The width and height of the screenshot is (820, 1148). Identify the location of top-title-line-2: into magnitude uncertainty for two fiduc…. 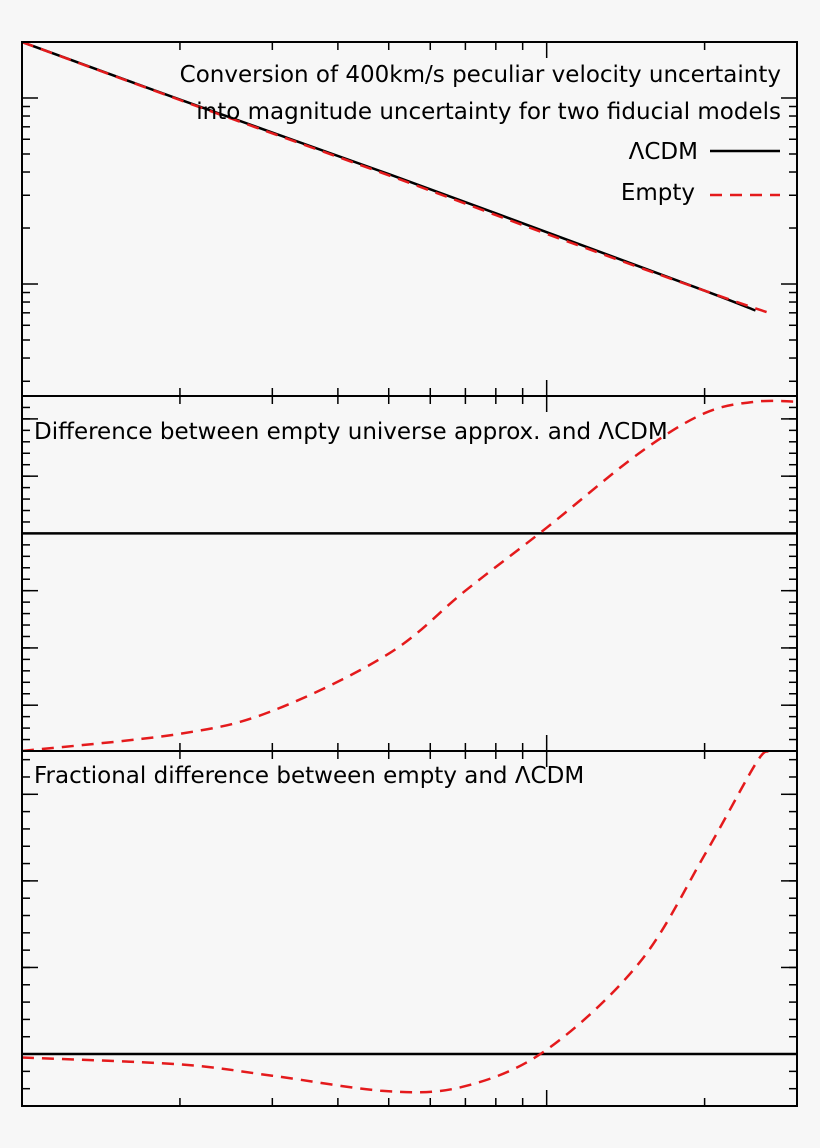
(488, 112).